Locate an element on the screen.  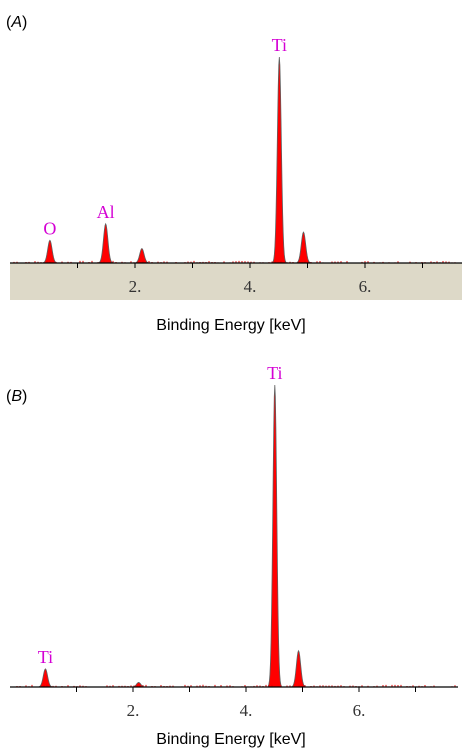
peak-label: O is located at coordinates (49, 228).